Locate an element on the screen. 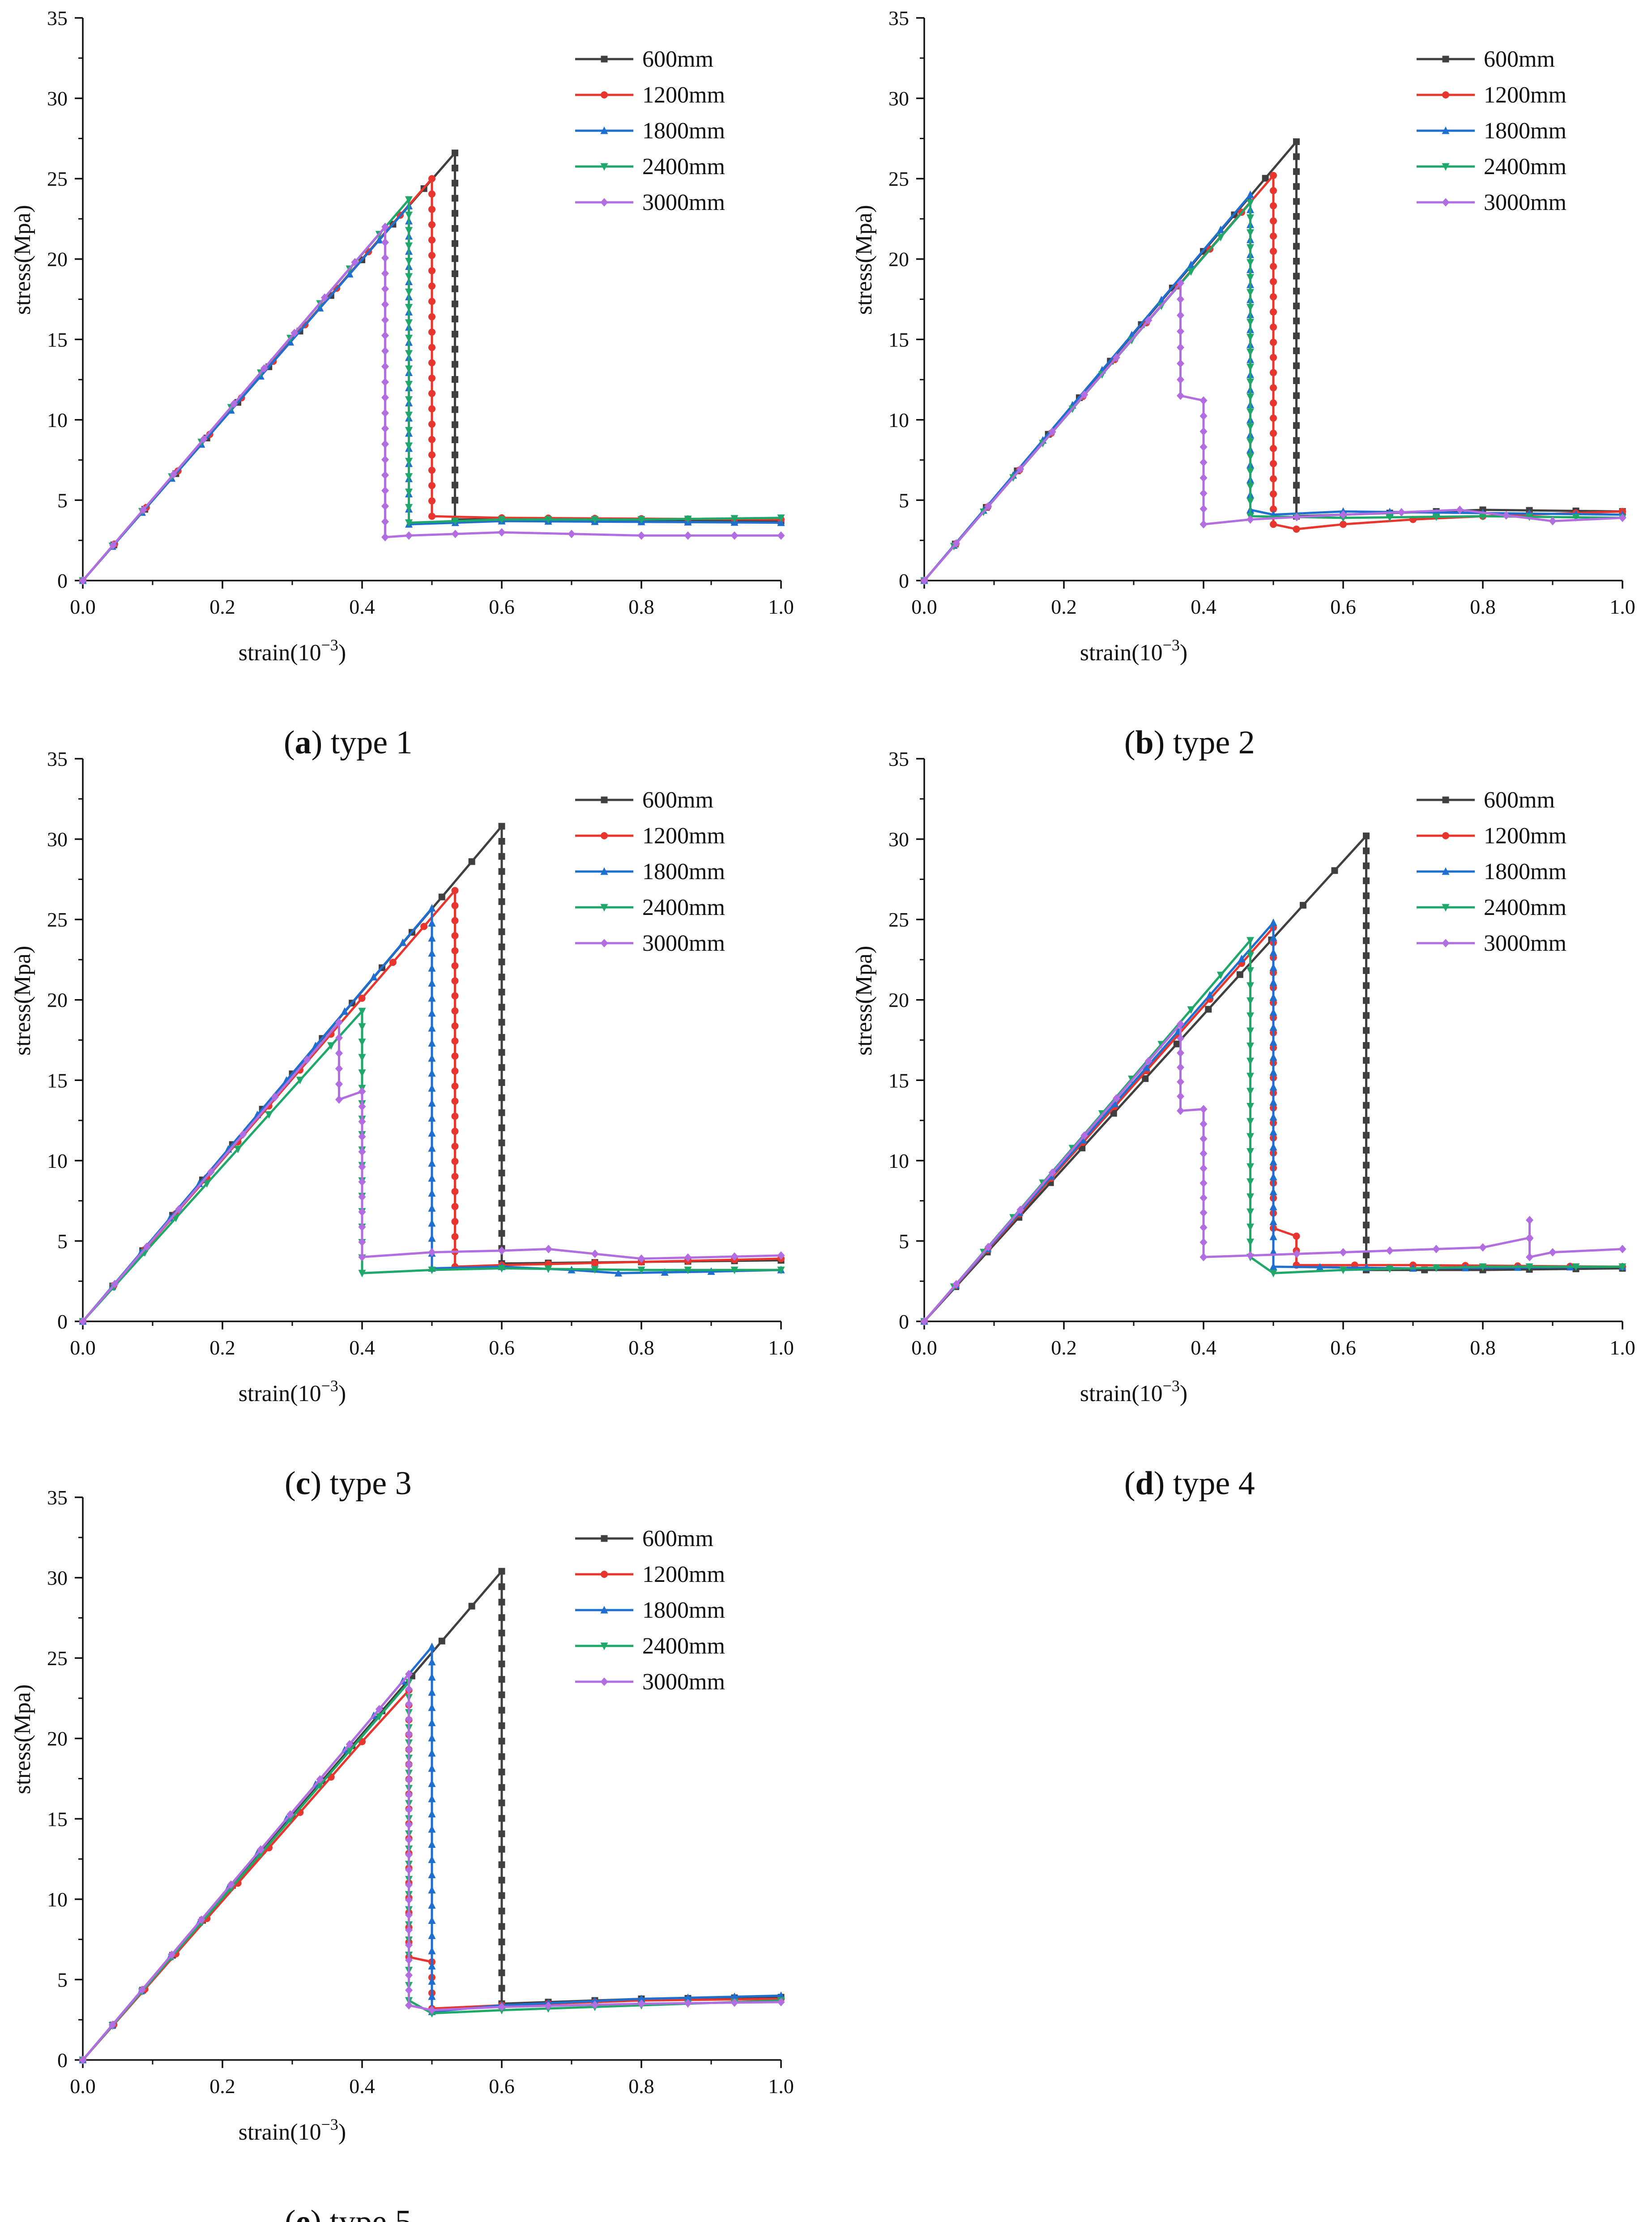 The height and width of the screenshot is (2222, 1652). y-axis-title: stress(Mpa) is located at coordinates (864, 260).